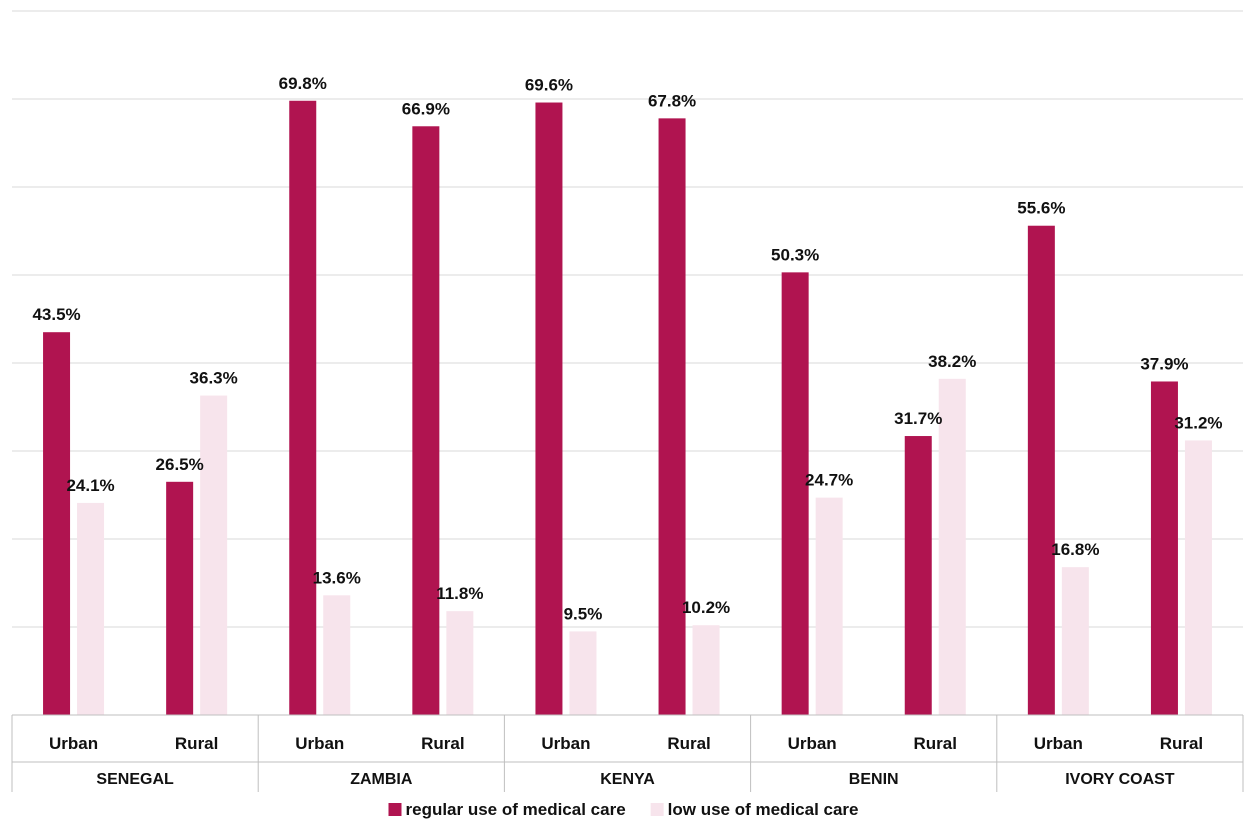  What do you see at coordinates (1198, 422) in the screenshot?
I see `data-label: 31.2%` at bounding box center [1198, 422].